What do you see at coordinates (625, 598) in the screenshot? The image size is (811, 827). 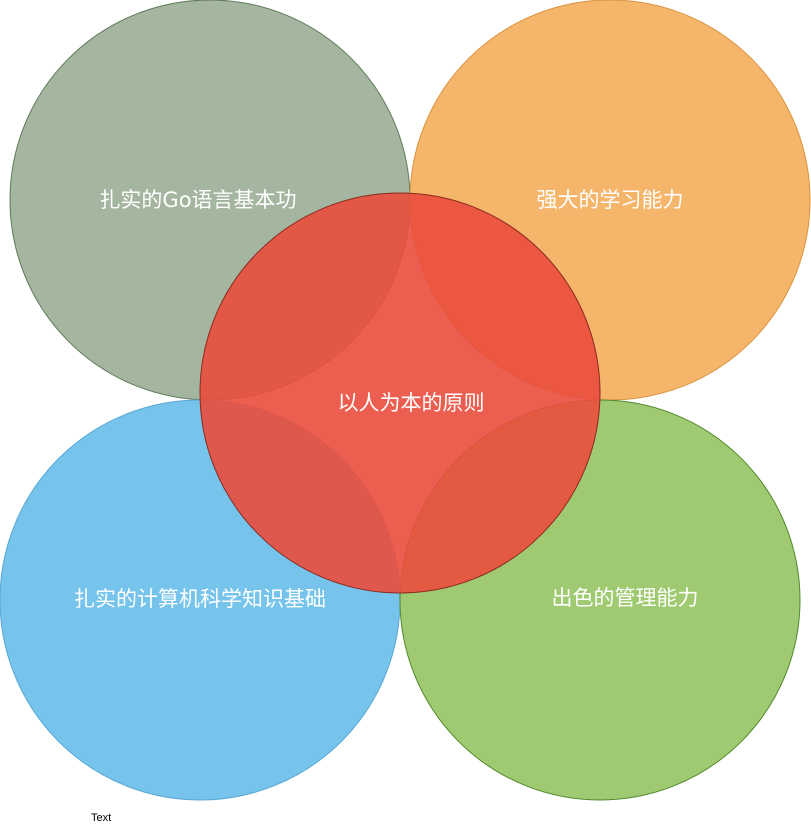 I see `label-management-ability: 出色的管理能力` at bounding box center [625, 598].